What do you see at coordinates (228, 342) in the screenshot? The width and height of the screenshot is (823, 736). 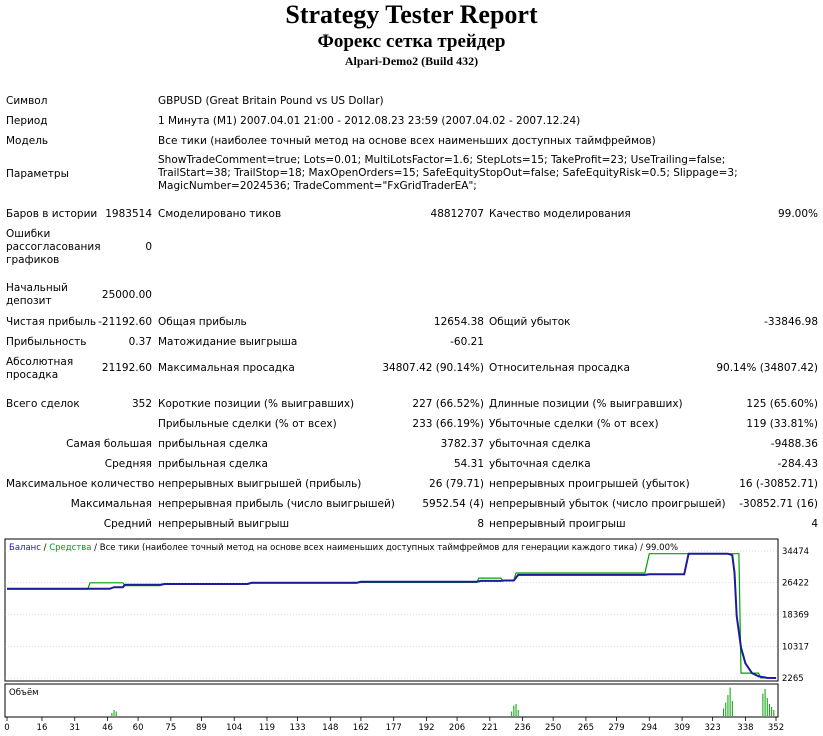 I see `expected-payoff-label: Матожидание выигрыша` at bounding box center [228, 342].